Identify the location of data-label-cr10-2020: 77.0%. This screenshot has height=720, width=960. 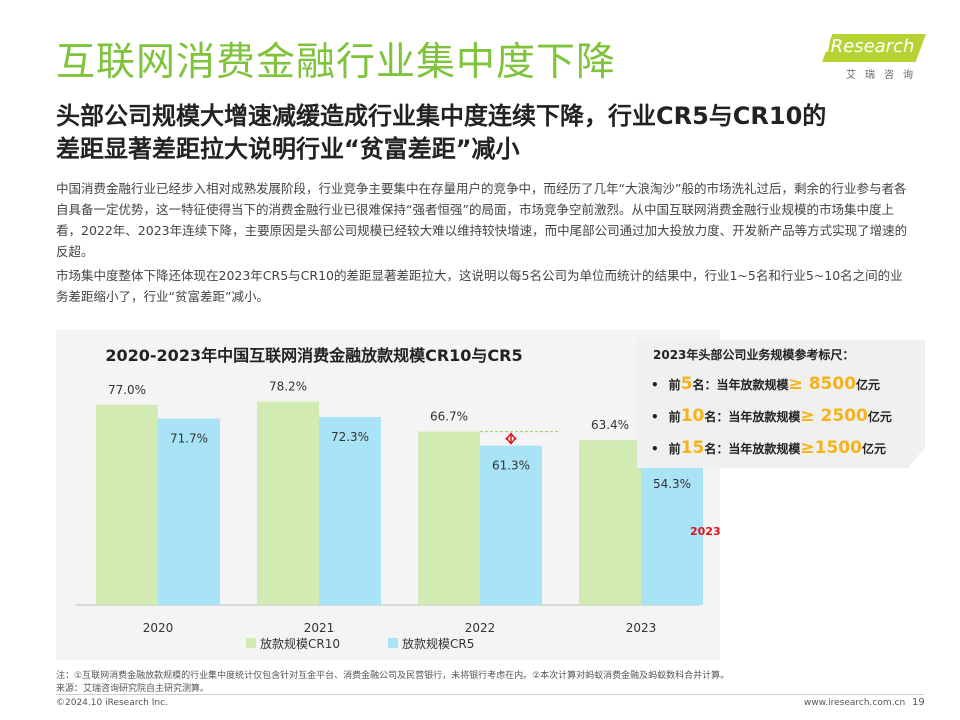
(127, 390).